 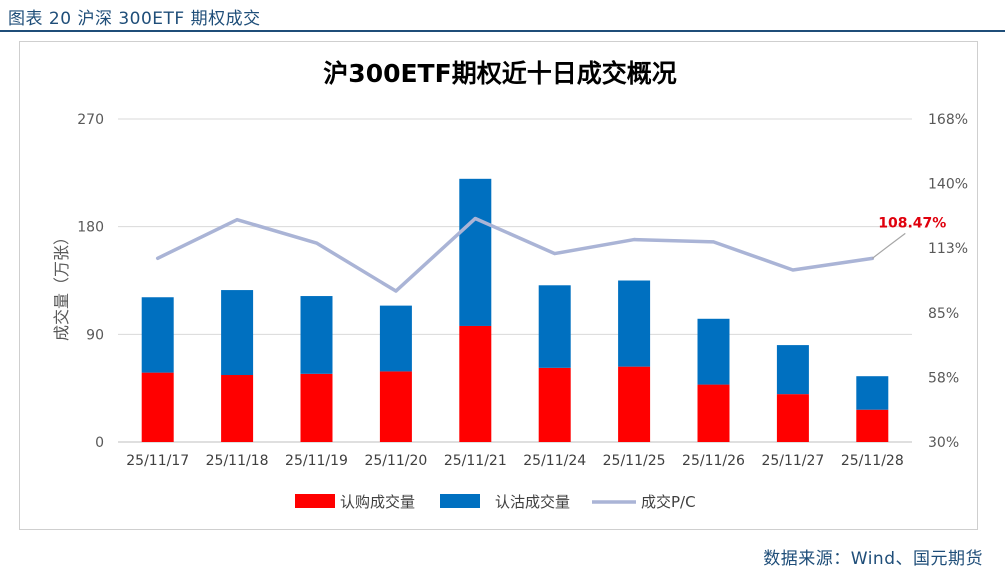 What do you see at coordinates (99, 443) in the screenshot?
I see `y-tick-label: 0` at bounding box center [99, 443].